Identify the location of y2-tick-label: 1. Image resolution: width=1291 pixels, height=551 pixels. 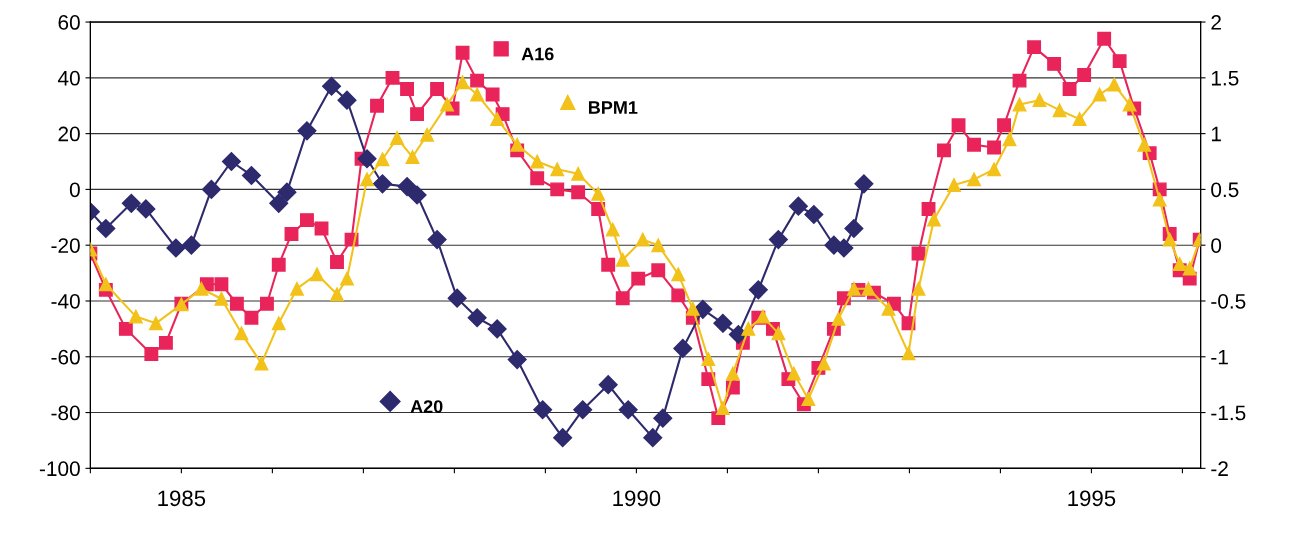
(1216, 134).